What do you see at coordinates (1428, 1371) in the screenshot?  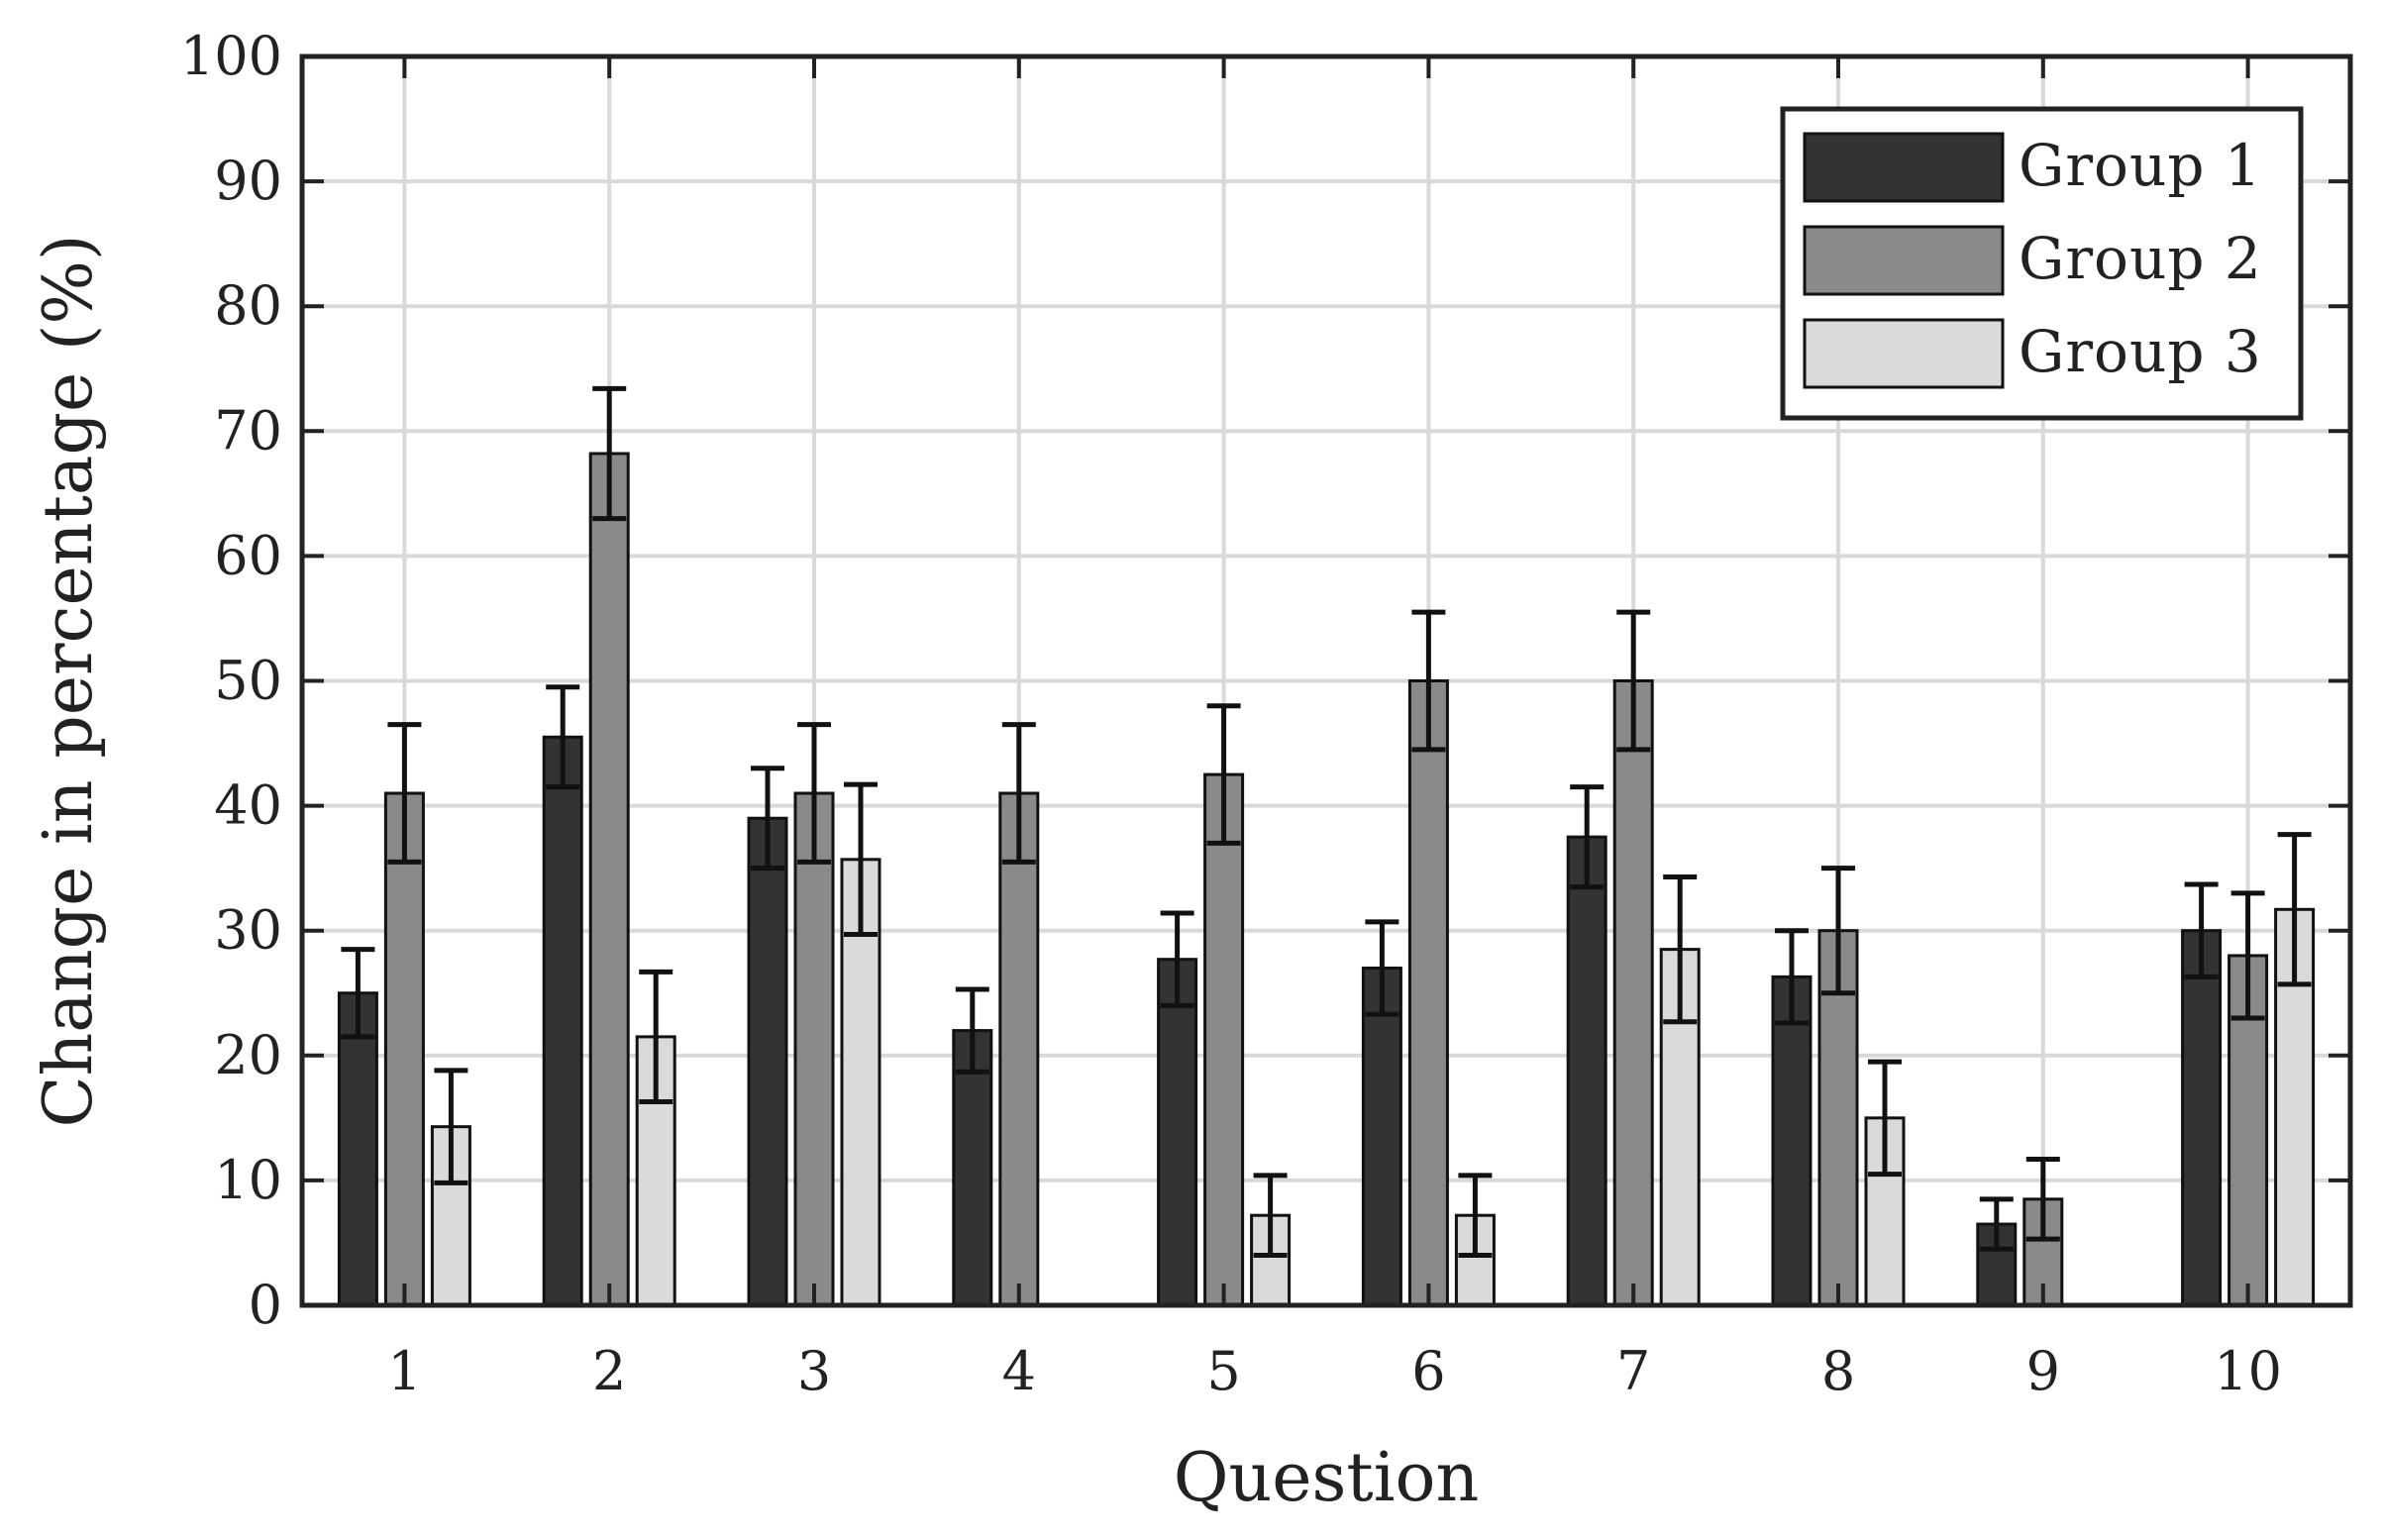 I see `x-tick-label: 6` at bounding box center [1428, 1371].